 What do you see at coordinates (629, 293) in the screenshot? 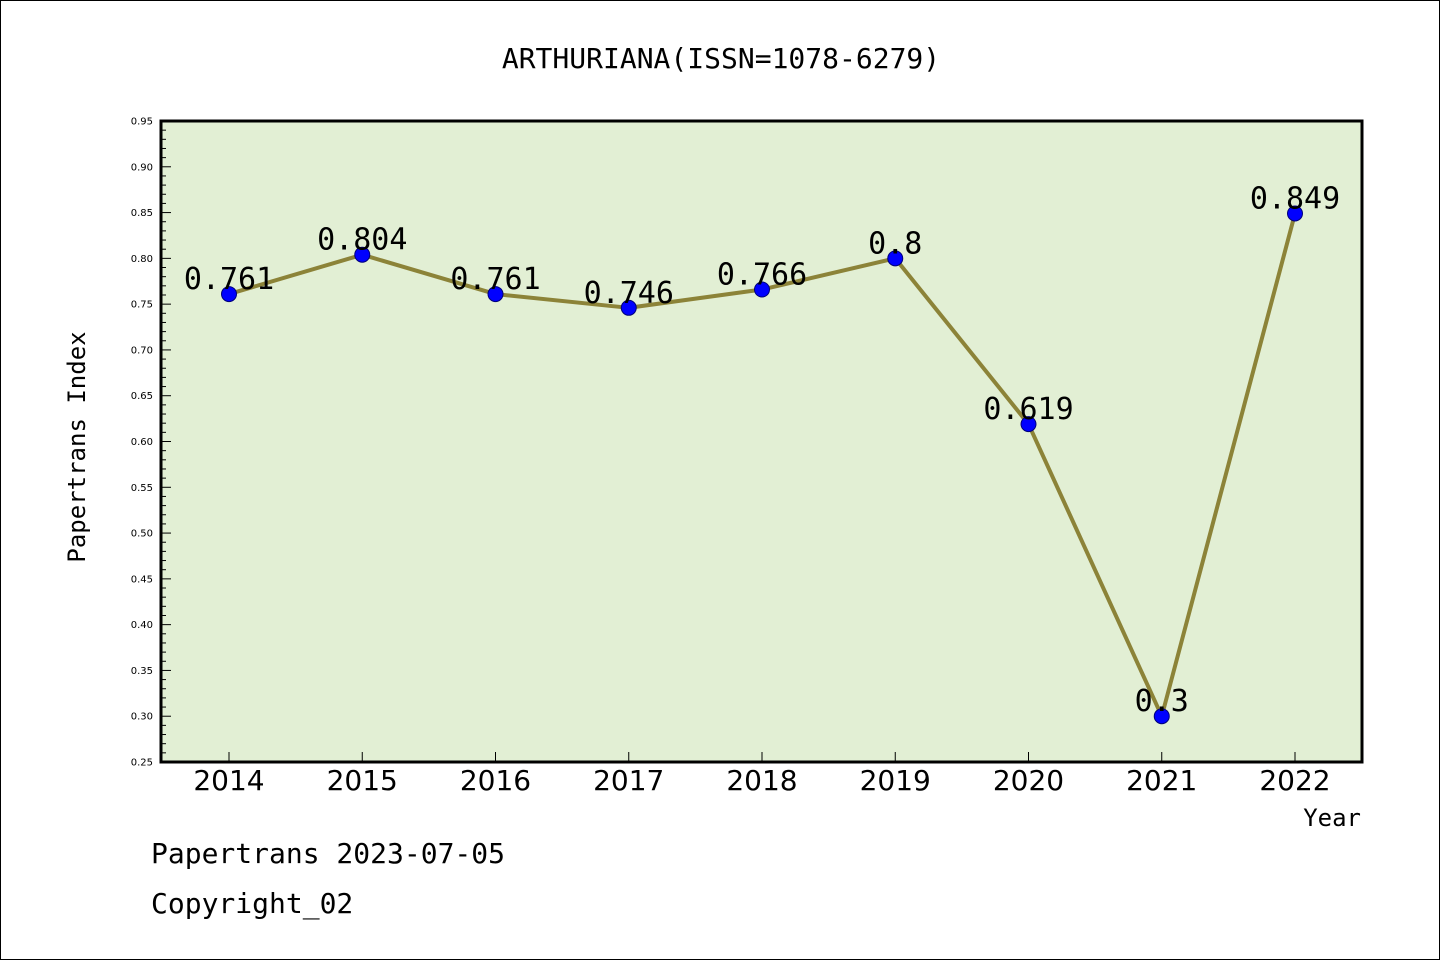
I see `data-label: 0.746` at bounding box center [629, 293].